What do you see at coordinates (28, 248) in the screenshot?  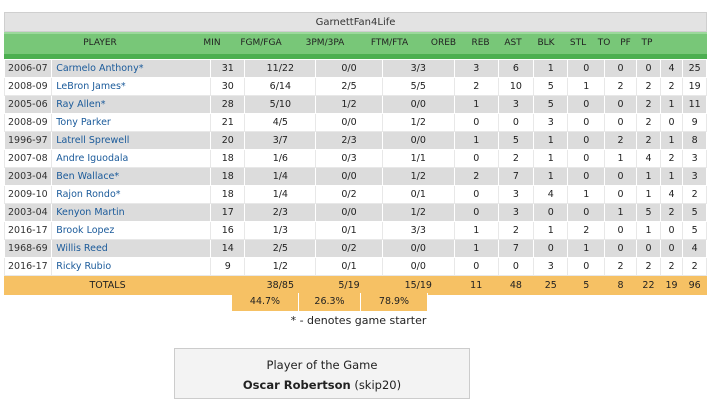 I see `season-cell: 1968-69` at bounding box center [28, 248].